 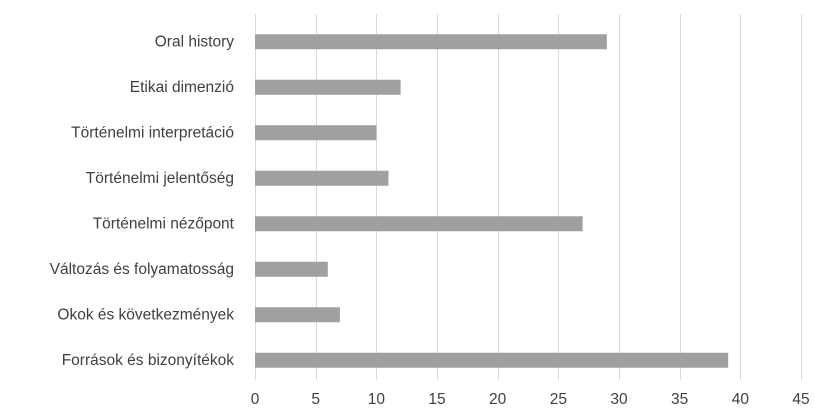 What do you see at coordinates (558, 399) in the screenshot?
I see `x-tick-label: 25` at bounding box center [558, 399].